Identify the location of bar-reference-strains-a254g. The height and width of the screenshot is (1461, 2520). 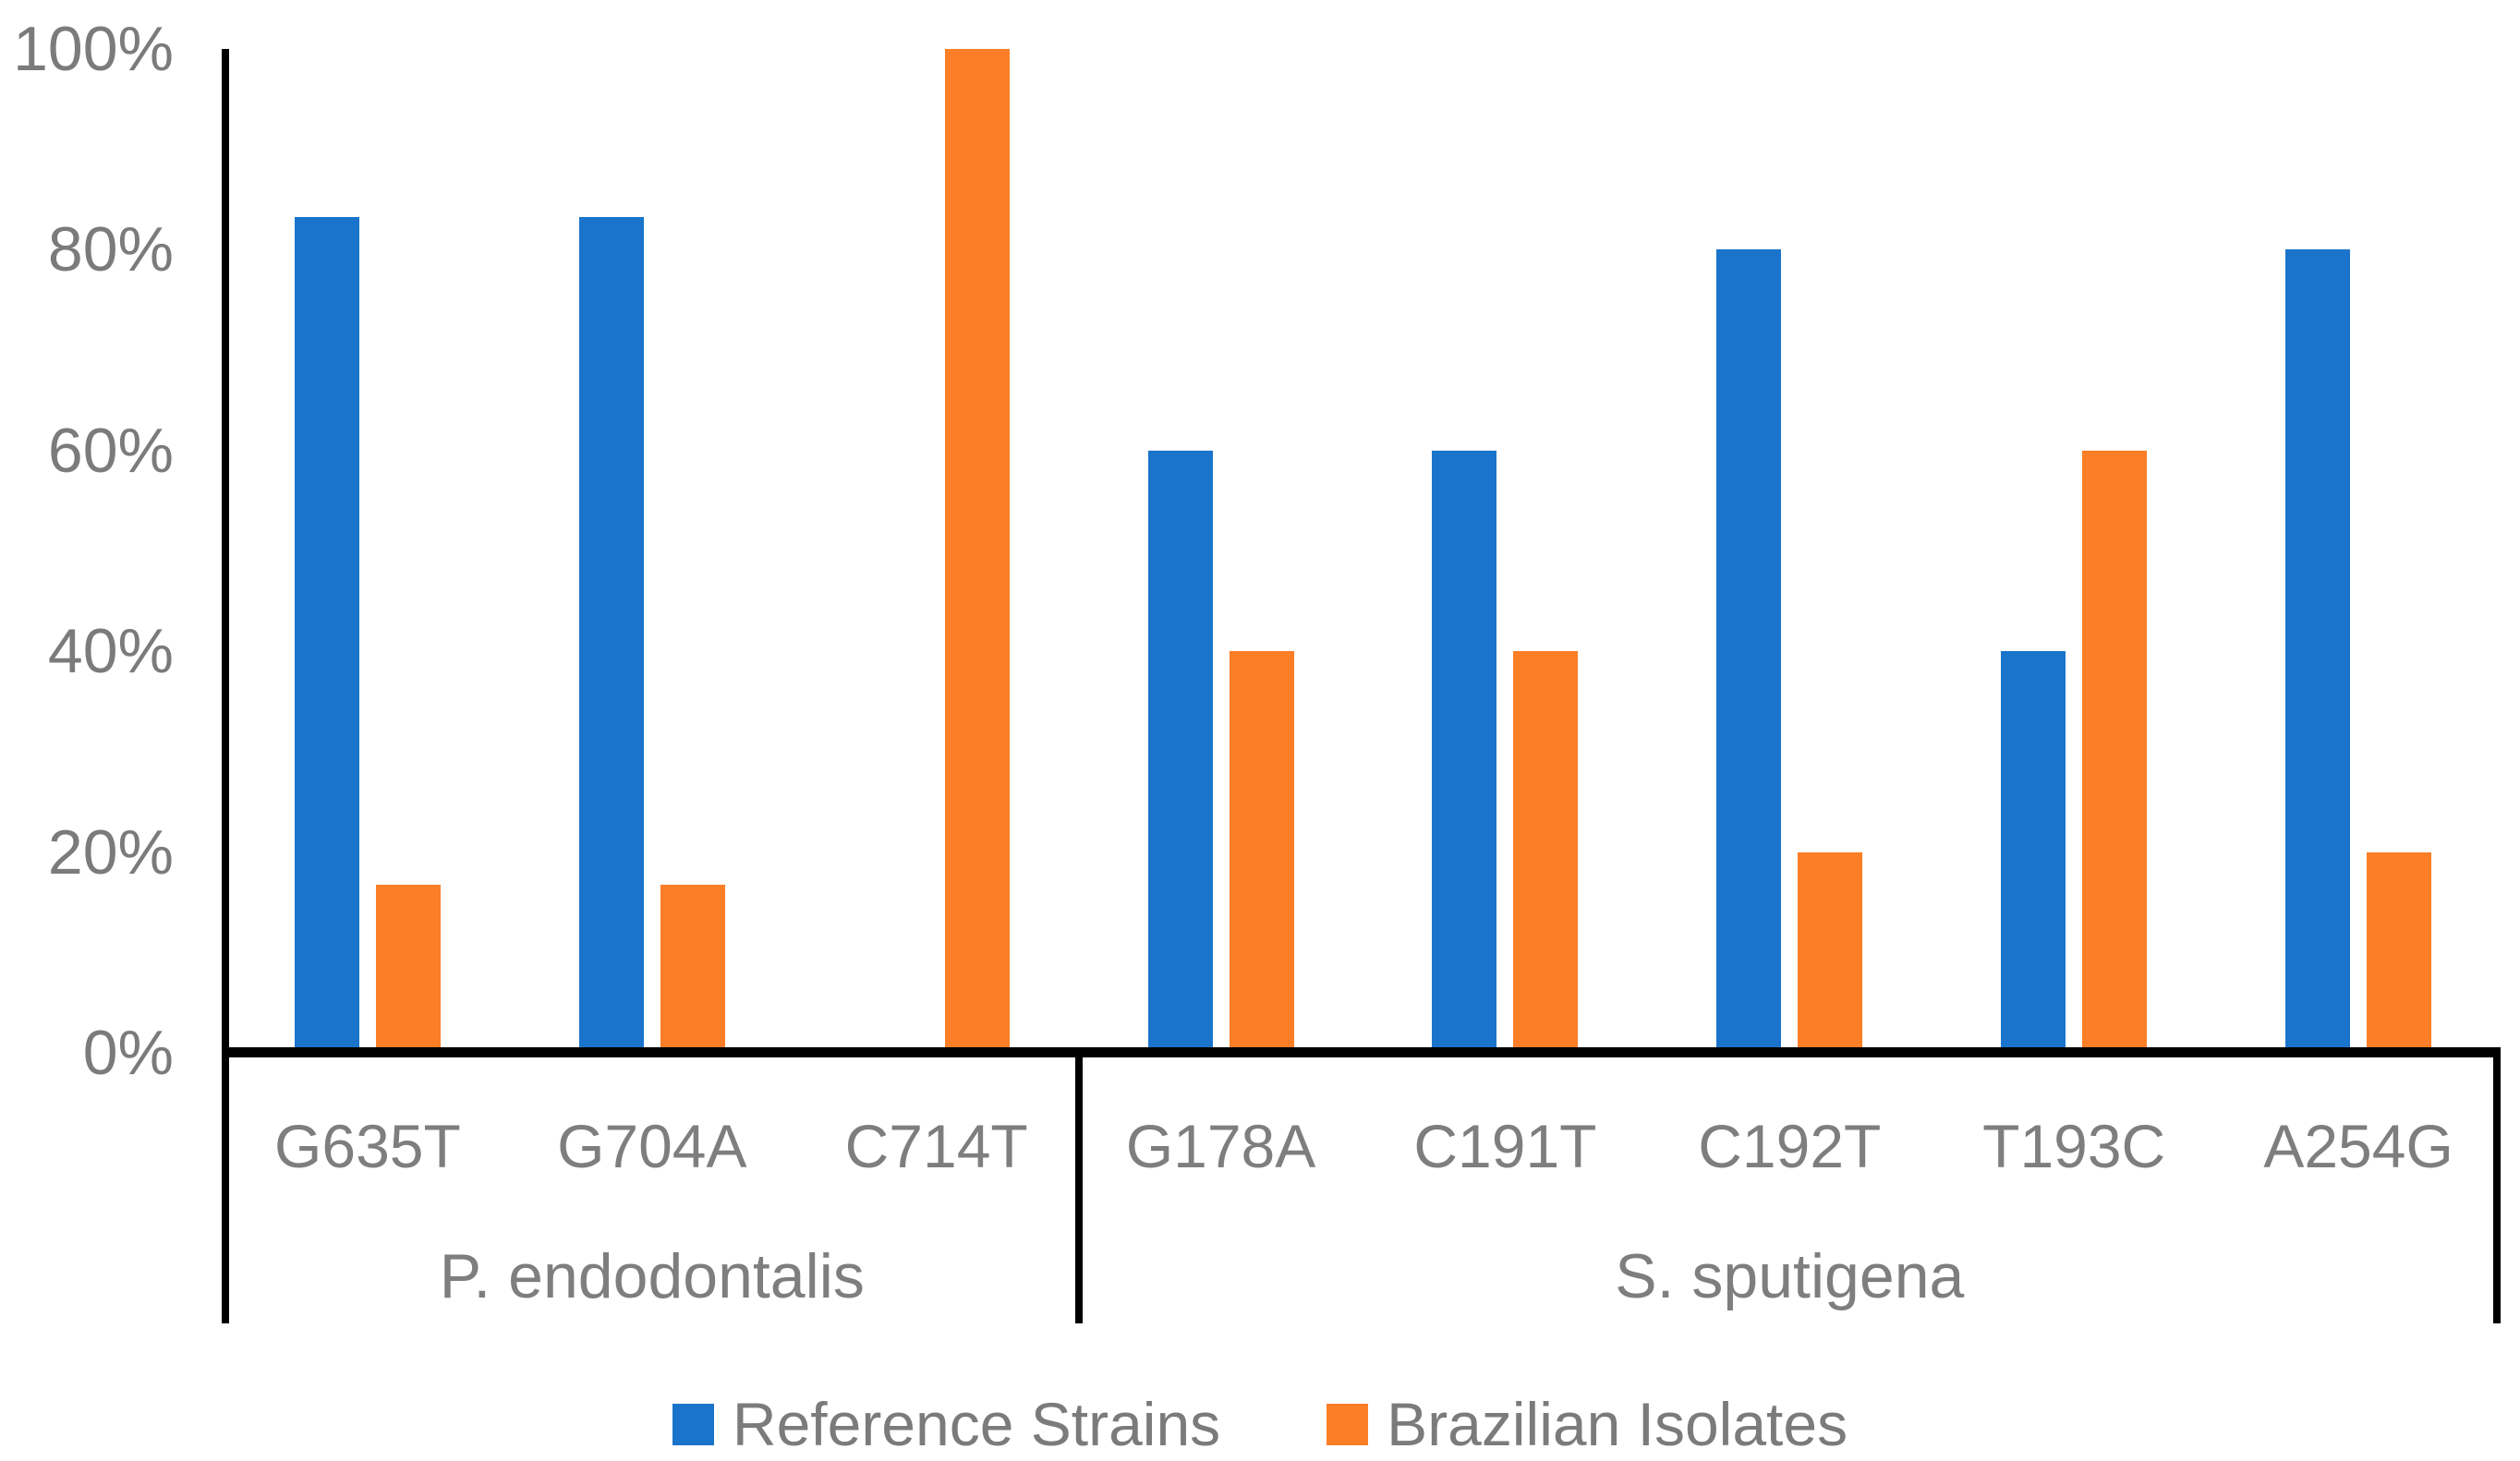
(2318, 651).